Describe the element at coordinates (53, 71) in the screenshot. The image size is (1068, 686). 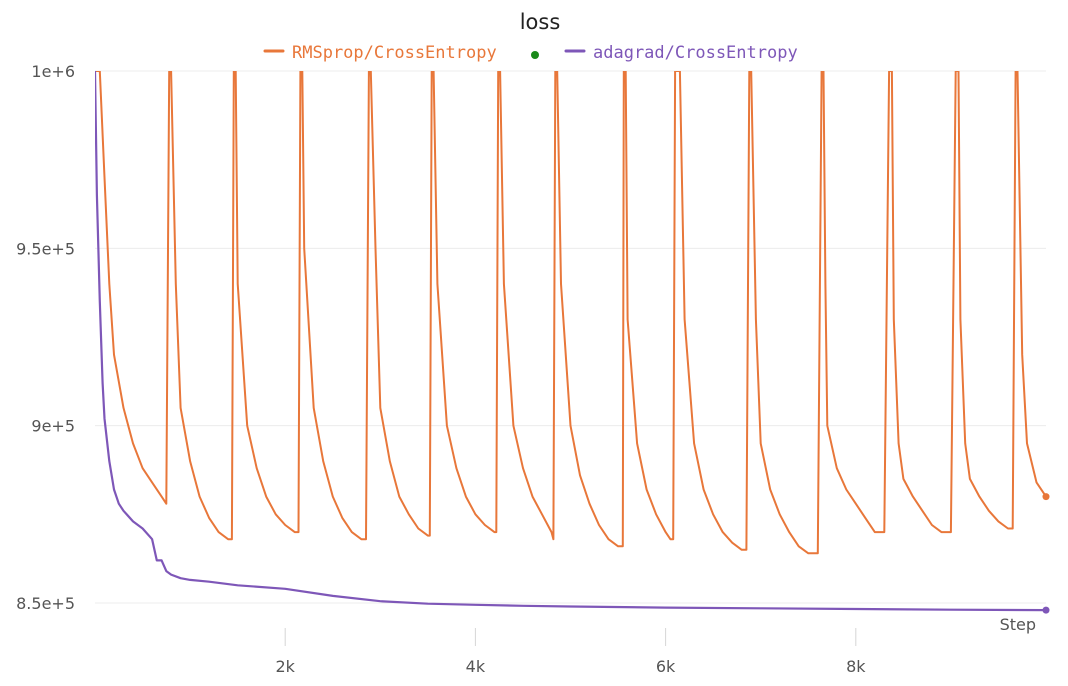
I see `y-tick-label: 1e+6` at that location.